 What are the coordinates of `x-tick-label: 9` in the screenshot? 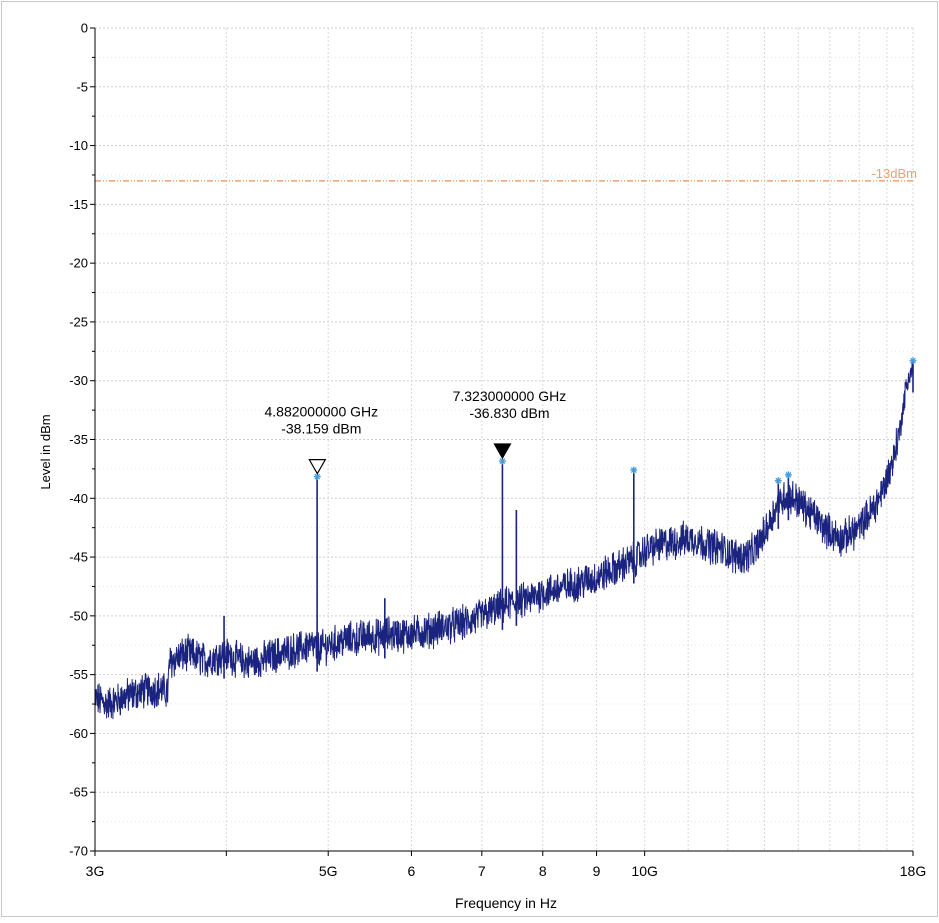 It's located at (597, 871).